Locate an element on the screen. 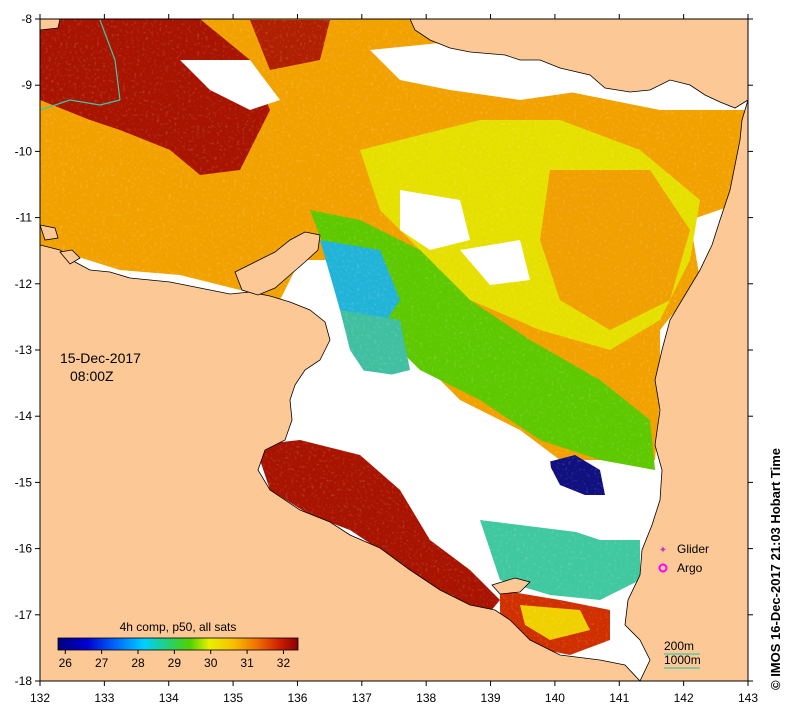  colorbar: 4h comp, p50, all sats 26 27 28 29 30 31 32 is located at coordinates (178, 645).